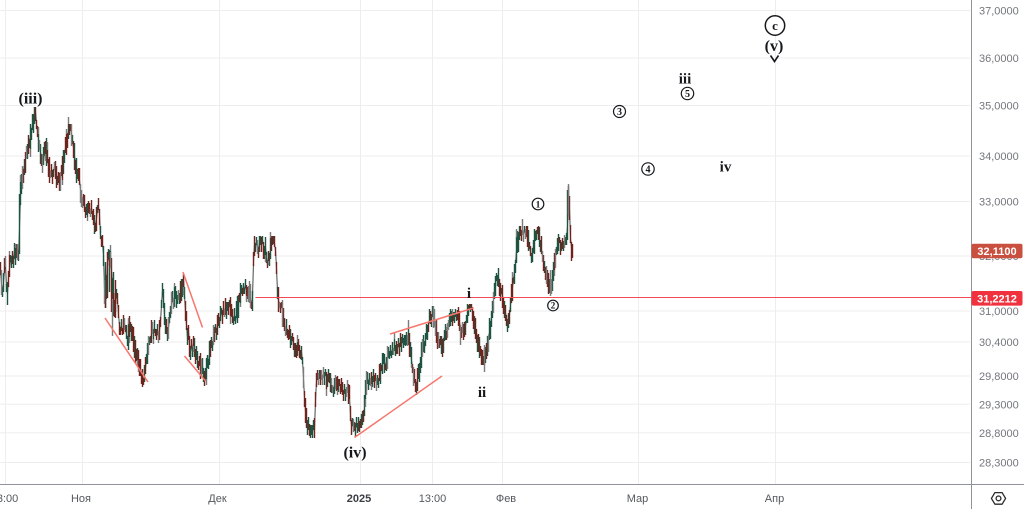  What do you see at coordinates (999, 343) in the screenshot?
I see `svg-text: 30,4000` at bounding box center [999, 343].